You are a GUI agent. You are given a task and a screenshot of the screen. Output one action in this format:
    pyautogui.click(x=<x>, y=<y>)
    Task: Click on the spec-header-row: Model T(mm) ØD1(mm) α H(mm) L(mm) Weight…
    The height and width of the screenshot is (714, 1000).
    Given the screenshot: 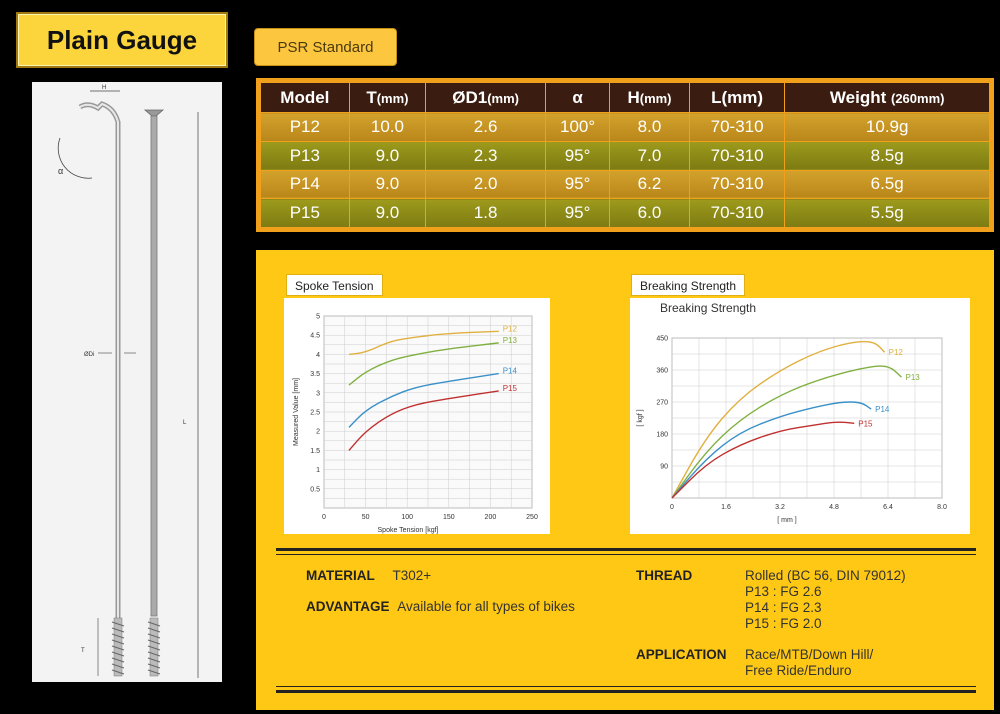 What is the action you would take?
    pyautogui.click(x=625, y=97)
    